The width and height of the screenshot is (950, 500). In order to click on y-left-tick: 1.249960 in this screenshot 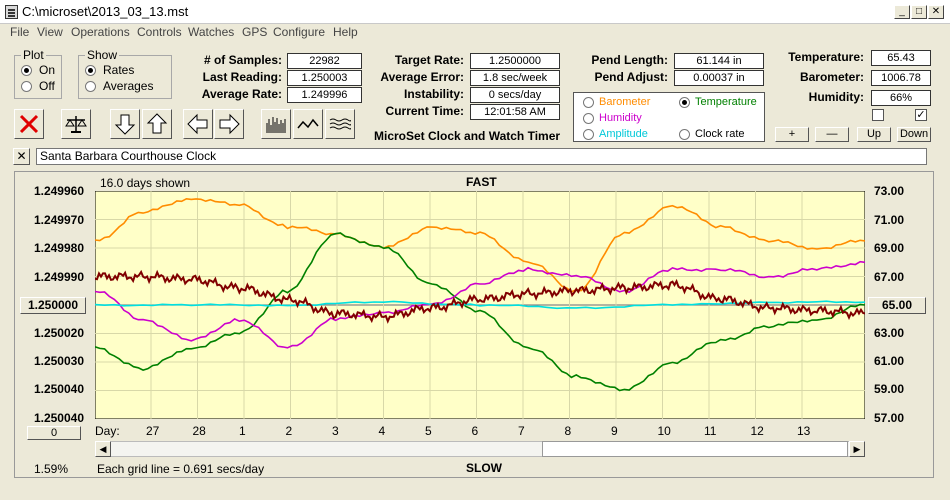, I will do `click(58, 191)`.